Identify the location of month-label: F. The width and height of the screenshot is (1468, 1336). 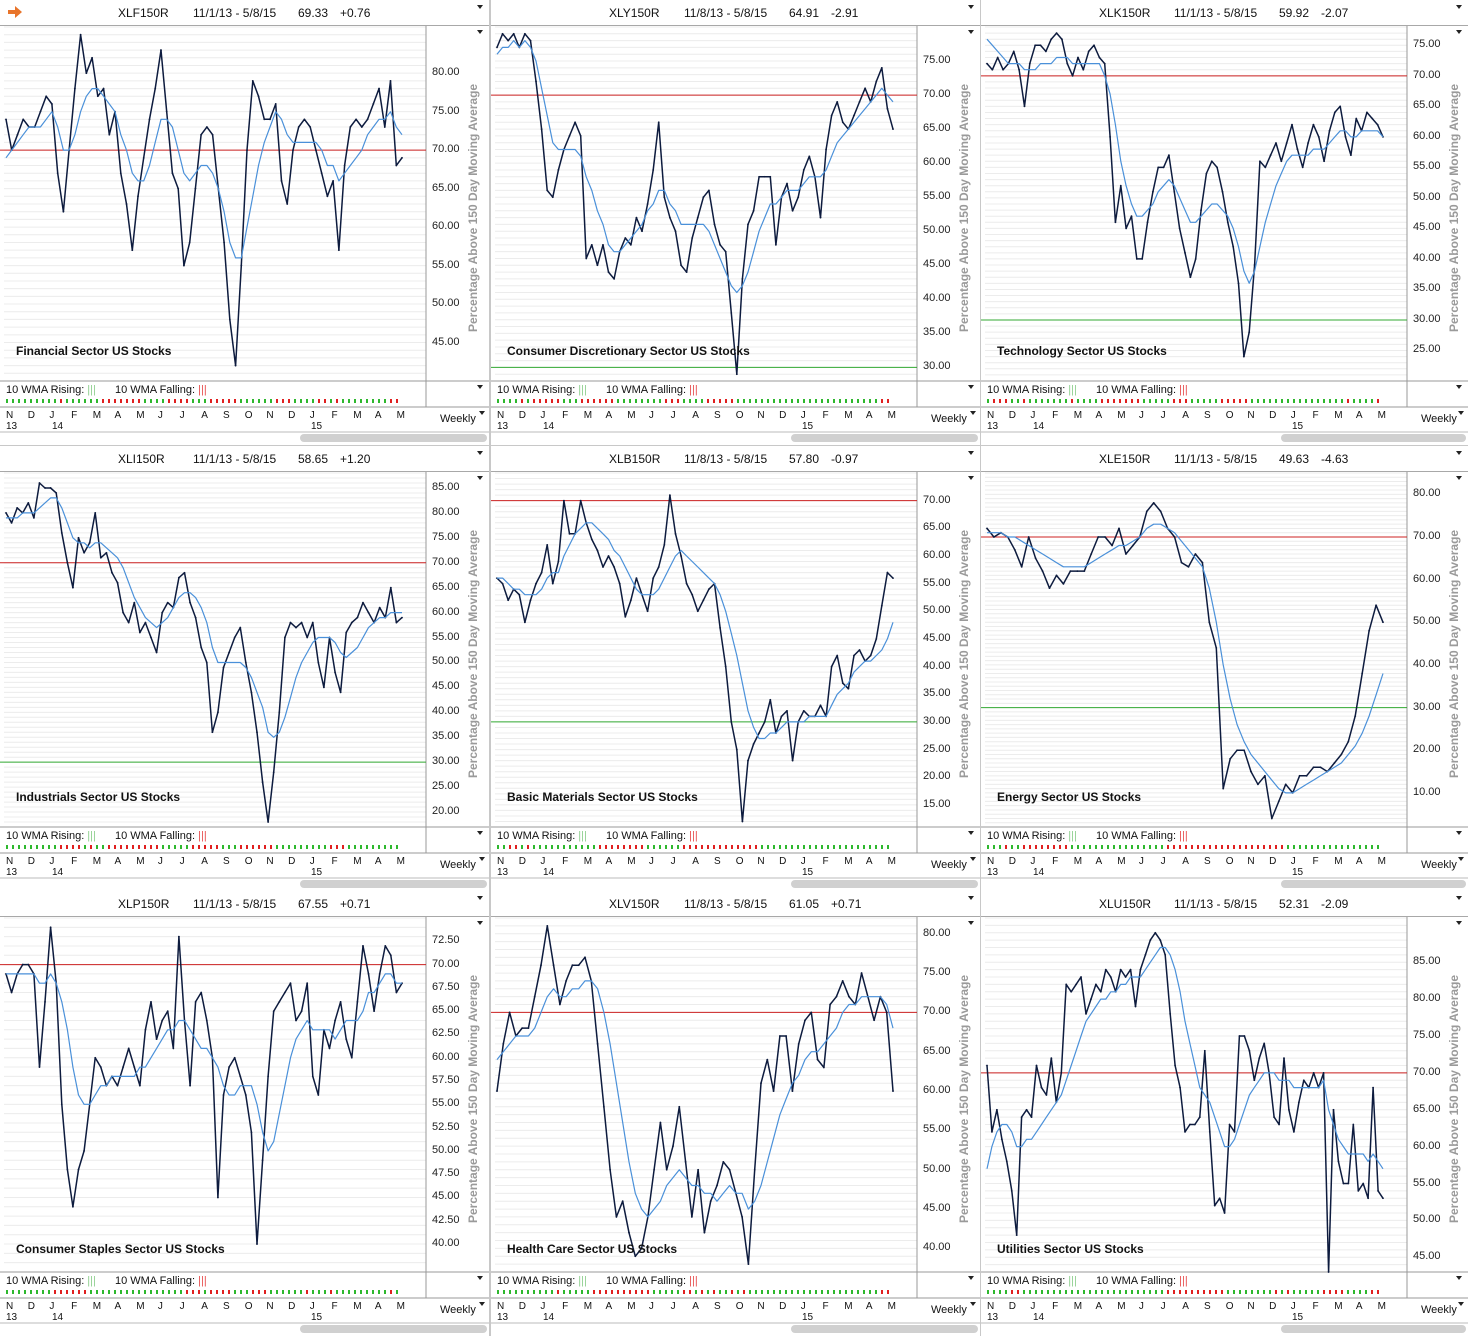
(74, 415).